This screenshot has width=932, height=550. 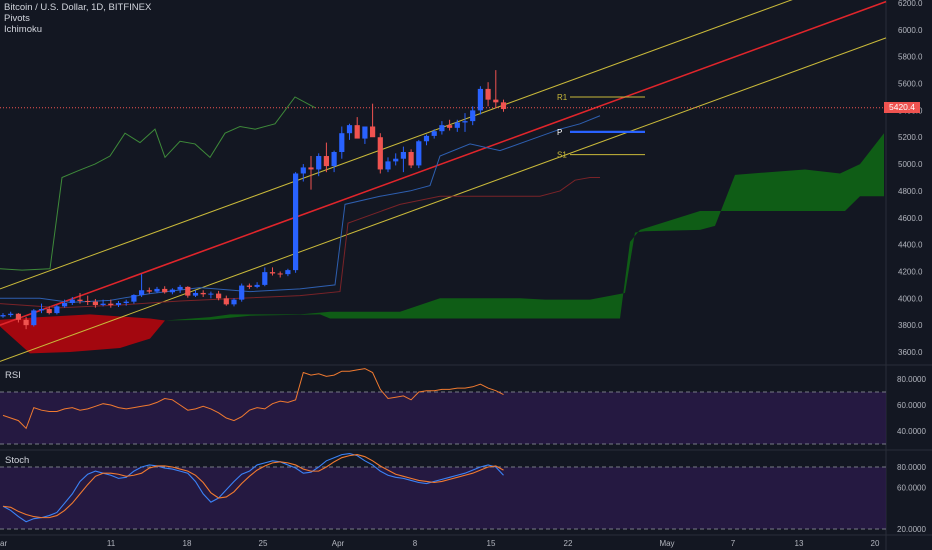 I want to click on price-tick-label: 5200.0, so click(x=910, y=137).